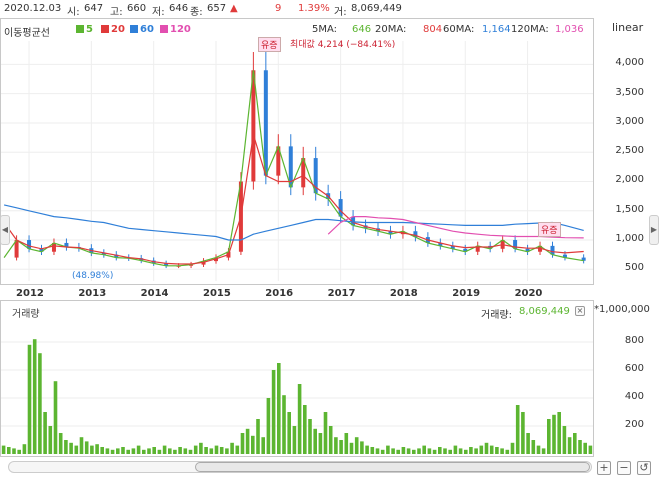  I want to click on ma60-label: 60MA:, so click(459, 29).